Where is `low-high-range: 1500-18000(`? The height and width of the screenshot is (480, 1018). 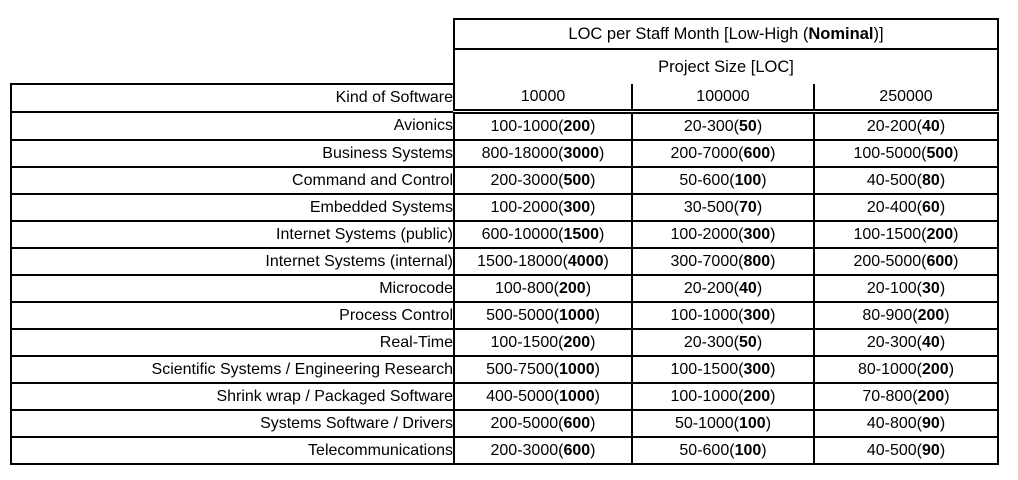 low-high-range: 1500-18000( is located at coordinates (522, 261).